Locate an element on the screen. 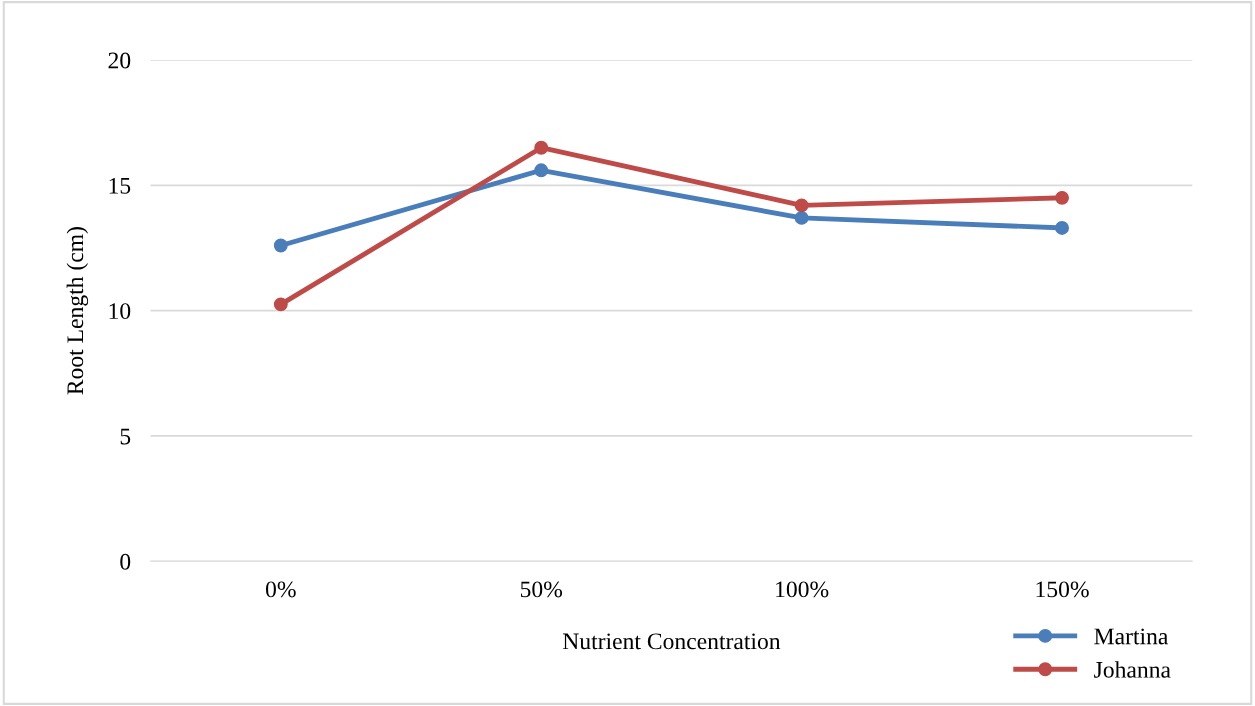  legend-label: Martina is located at coordinates (1131, 636).